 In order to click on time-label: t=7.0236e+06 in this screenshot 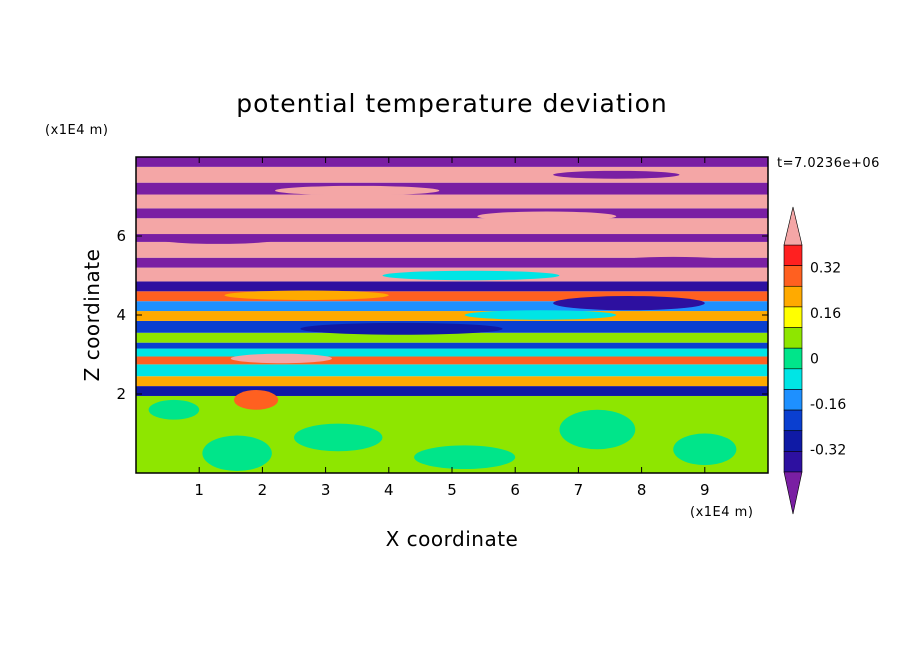, I will do `click(828, 163)`.